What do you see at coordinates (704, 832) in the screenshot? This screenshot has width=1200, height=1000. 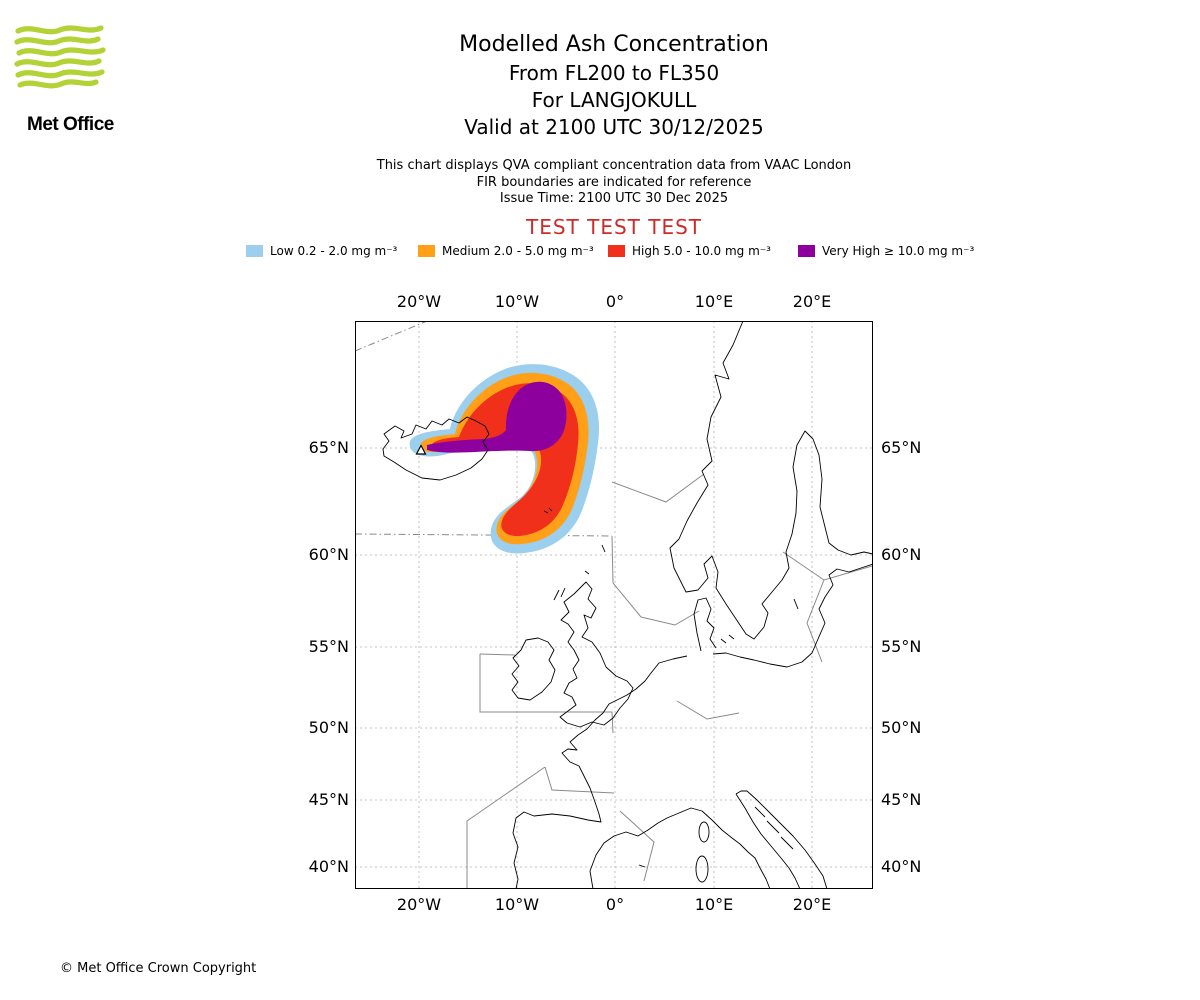 I see `coast-corsica` at bounding box center [704, 832].